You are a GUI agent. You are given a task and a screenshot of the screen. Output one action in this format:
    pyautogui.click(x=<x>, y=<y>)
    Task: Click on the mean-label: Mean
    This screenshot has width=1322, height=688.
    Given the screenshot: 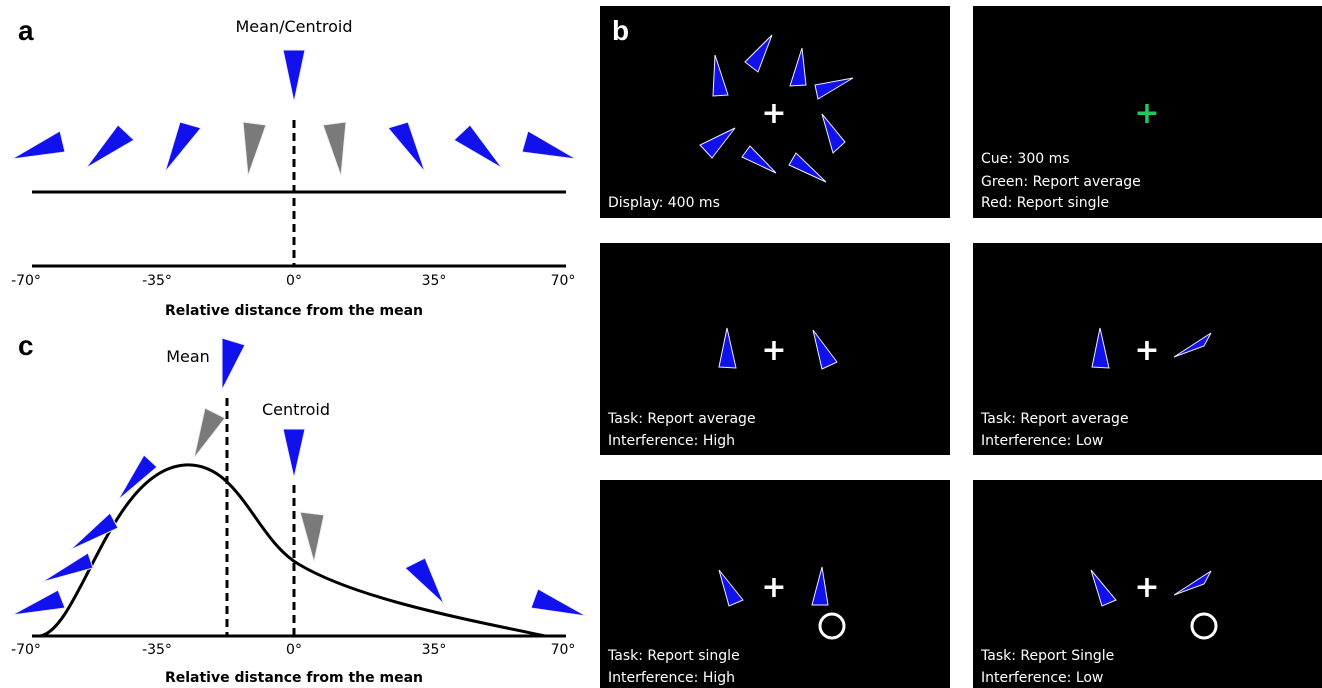 What is the action you would take?
    pyautogui.click(x=188, y=356)
    